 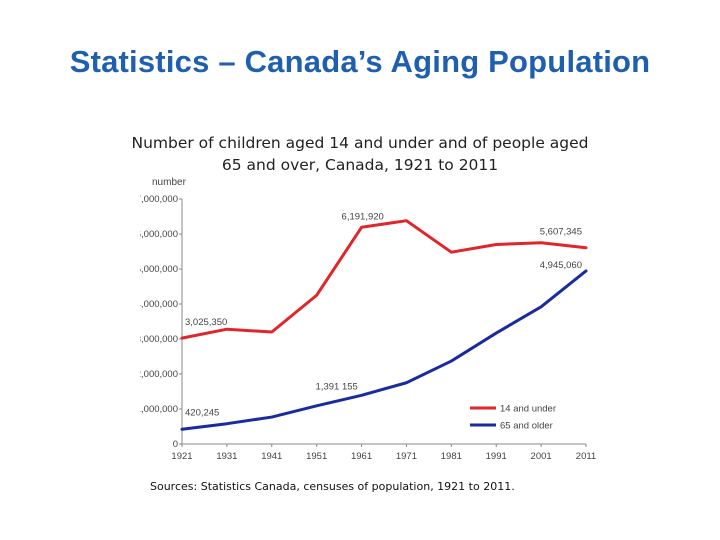 I want to click on slide-title: Statistics – Canada’s Aging Population, so click(x=360, y=61).